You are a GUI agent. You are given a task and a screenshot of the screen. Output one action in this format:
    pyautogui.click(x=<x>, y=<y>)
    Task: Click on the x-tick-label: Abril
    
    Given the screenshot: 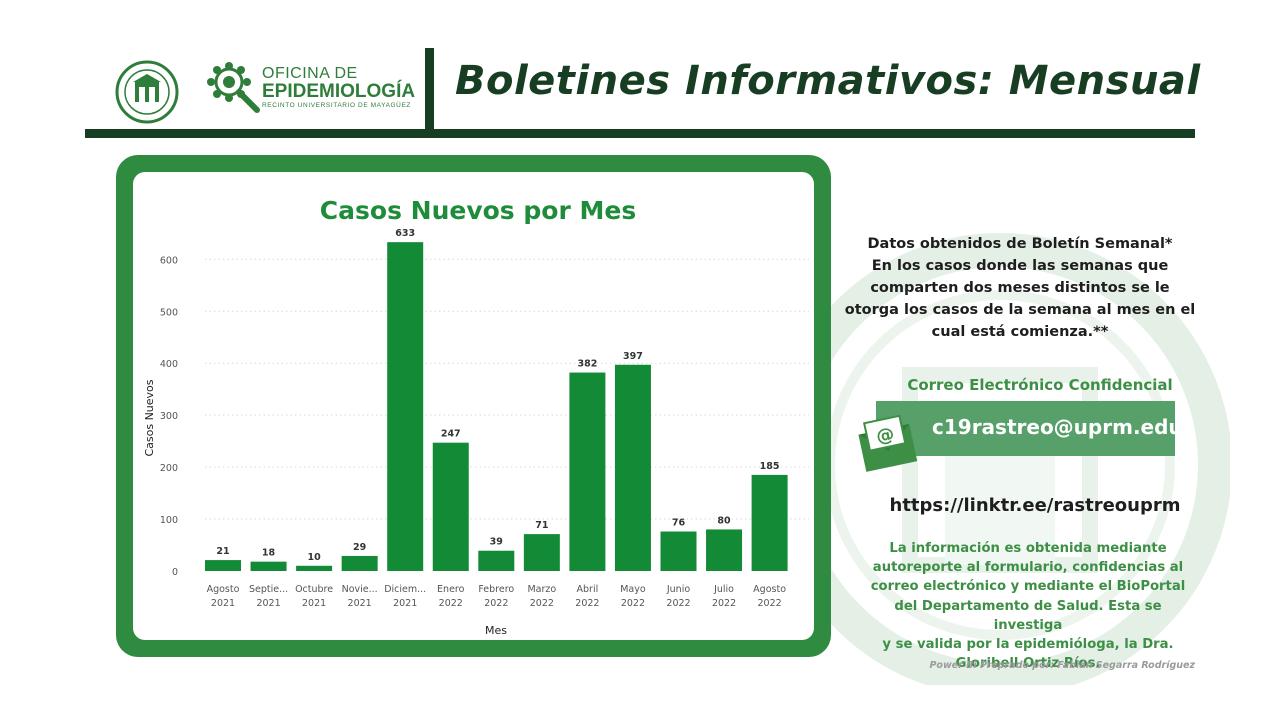 What is the action you would take?
    pyautogui.click(x=588, y=589)
    